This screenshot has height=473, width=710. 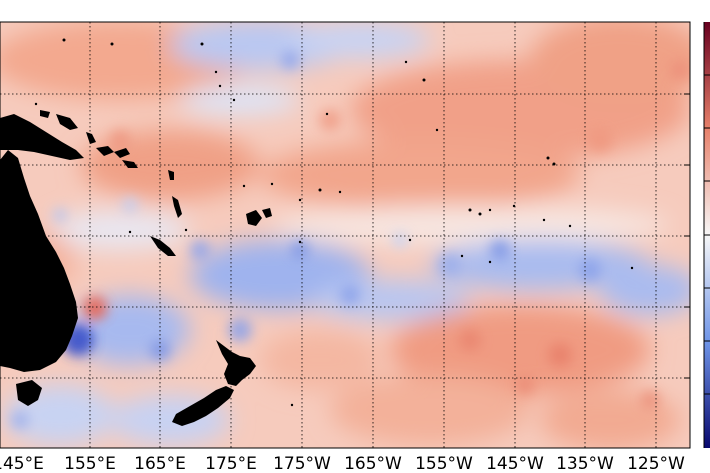 I want to click on australia-landmass, so click(x=39, y=261).